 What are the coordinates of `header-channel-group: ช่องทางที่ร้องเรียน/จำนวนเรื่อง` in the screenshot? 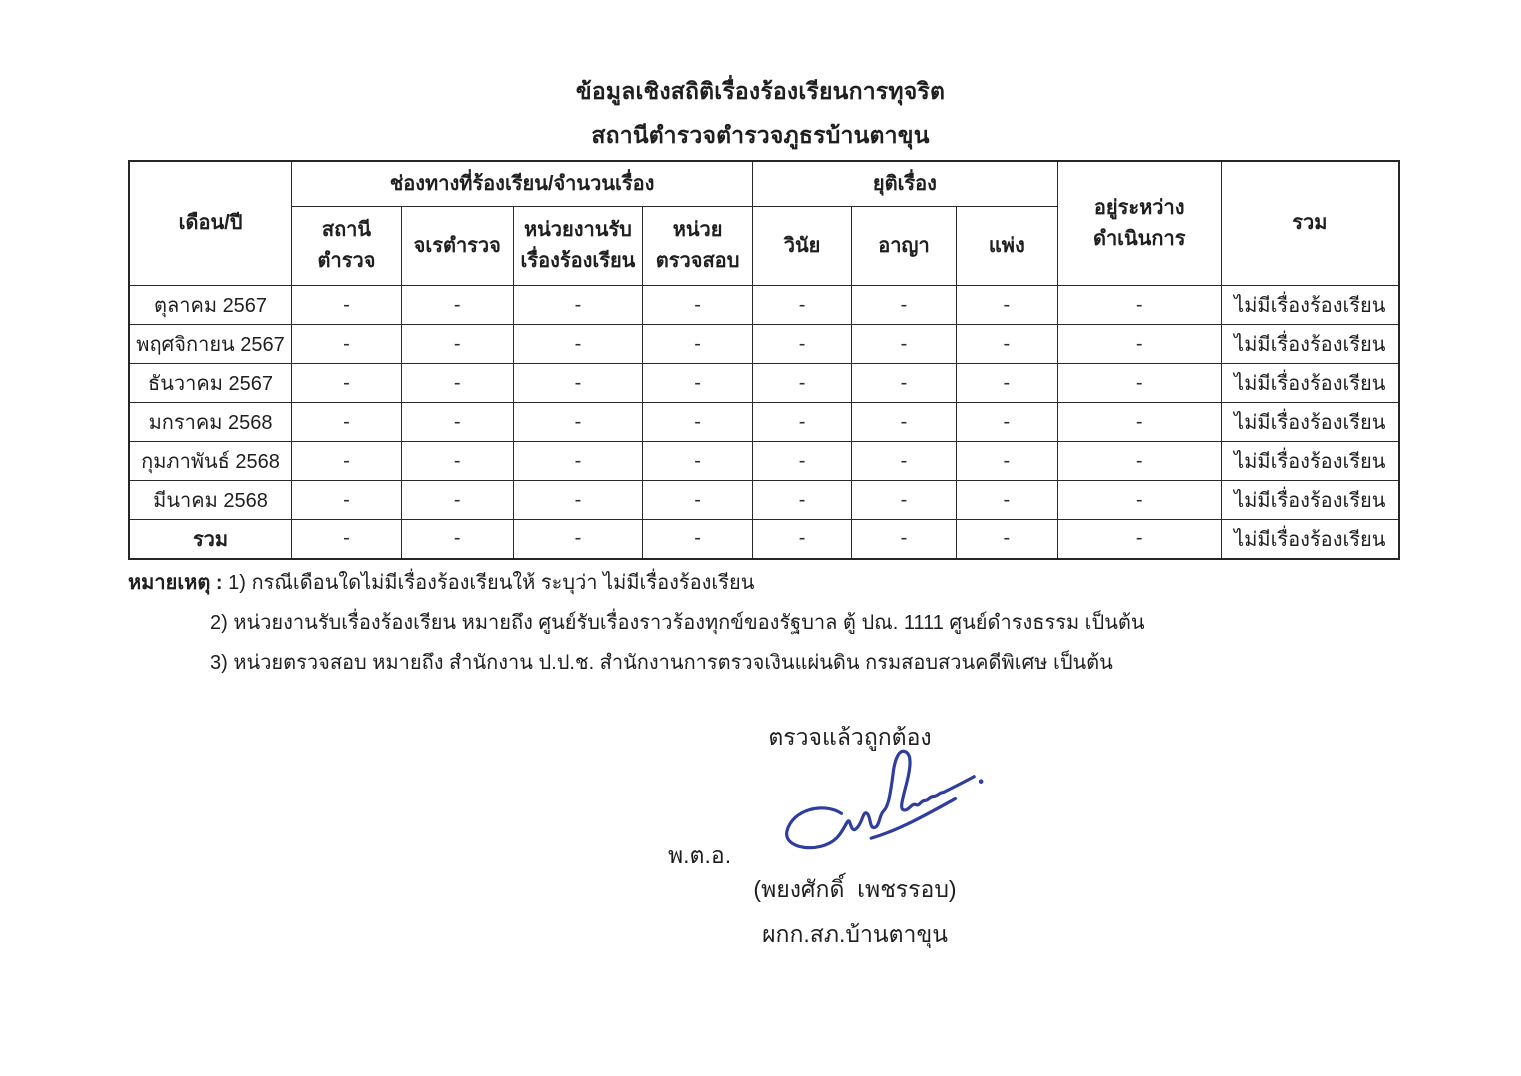 It's located at (522, 183).